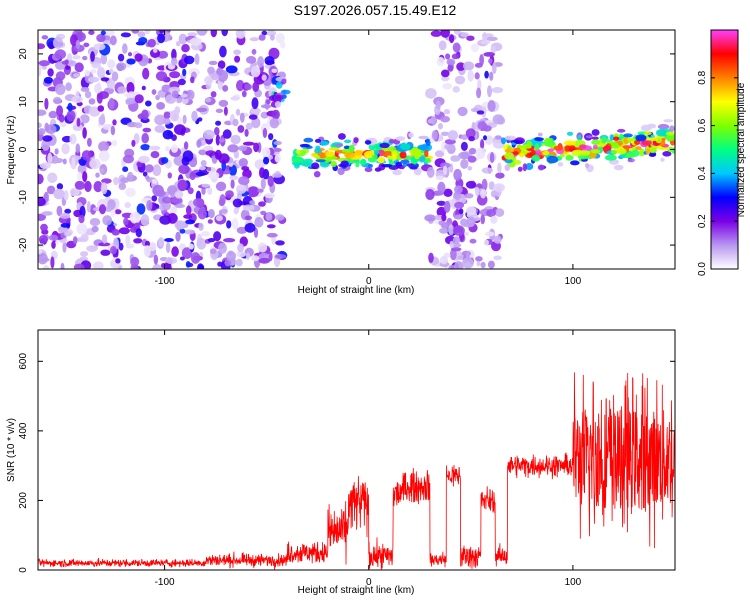  I want to click on spectrogram-x-tick-label: -100, so click(165, 281).